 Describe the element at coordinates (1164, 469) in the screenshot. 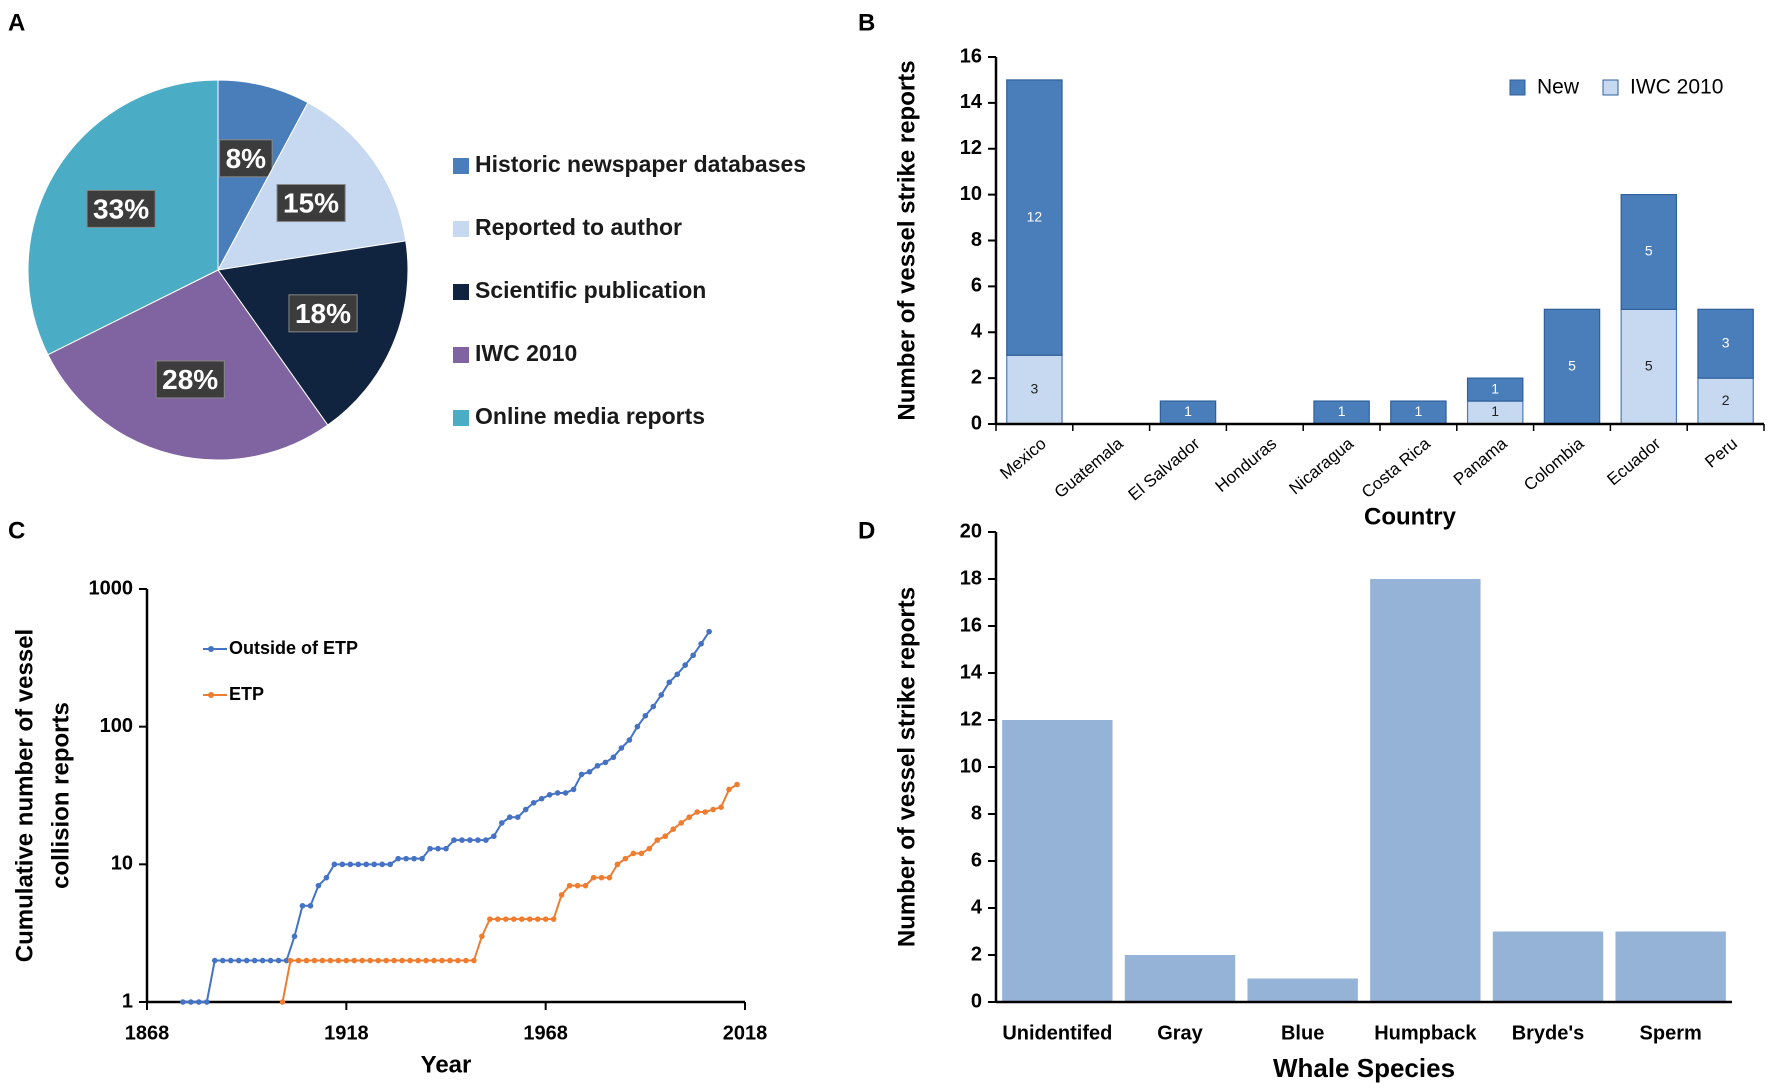

I see `x-tick-label: El Salvador` at that location.